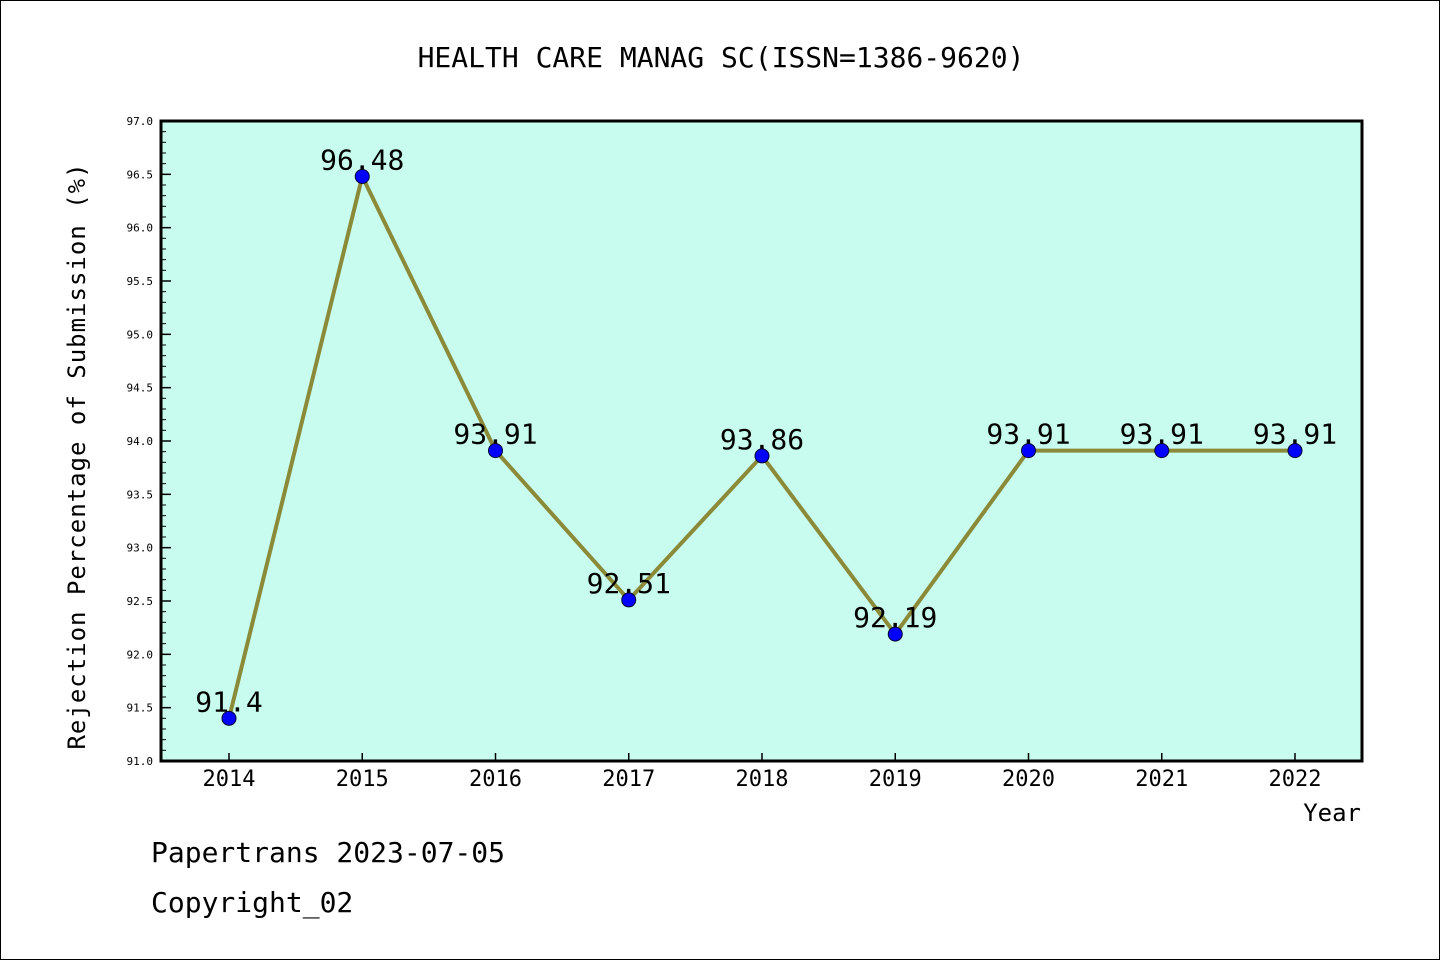 This screenshot has width=1440, height=961. What do you see at coordinates (140, 388) in the screenshot?
I see `y-tick-label: 94.5` at bounding box center [140, 388].